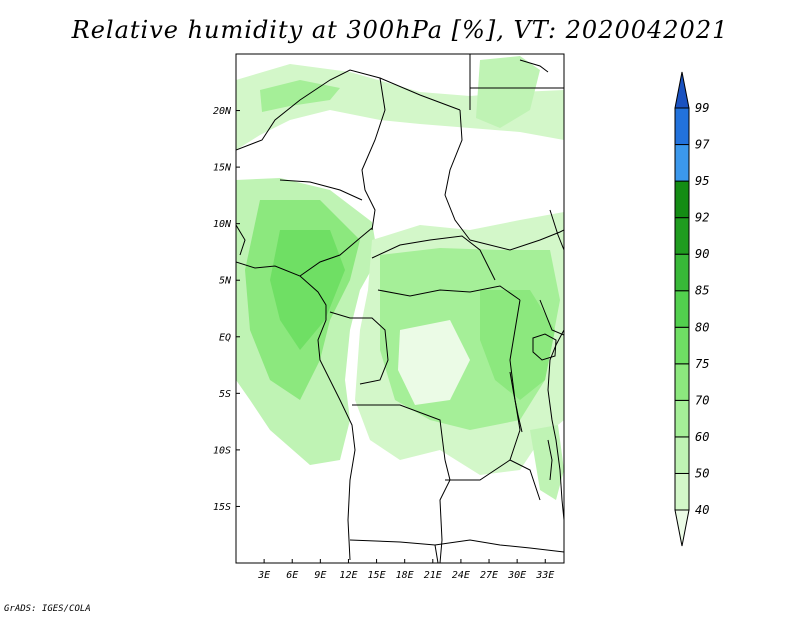 The width and height of the screenshot is (800, 618). I want to click on latitude-axis: 20N 15N 10N 5N EQ 5S 10S 15S, so click(226, 309).